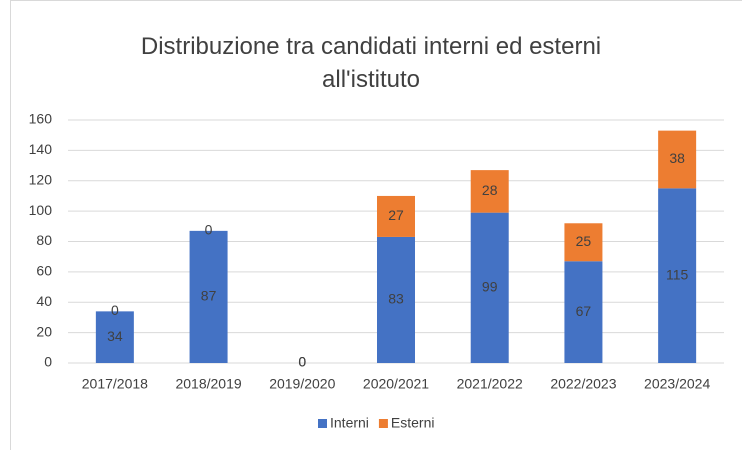 This screenshot has height=450, width=742. I want to click on y-tick-label: 40, so click(44, 301).